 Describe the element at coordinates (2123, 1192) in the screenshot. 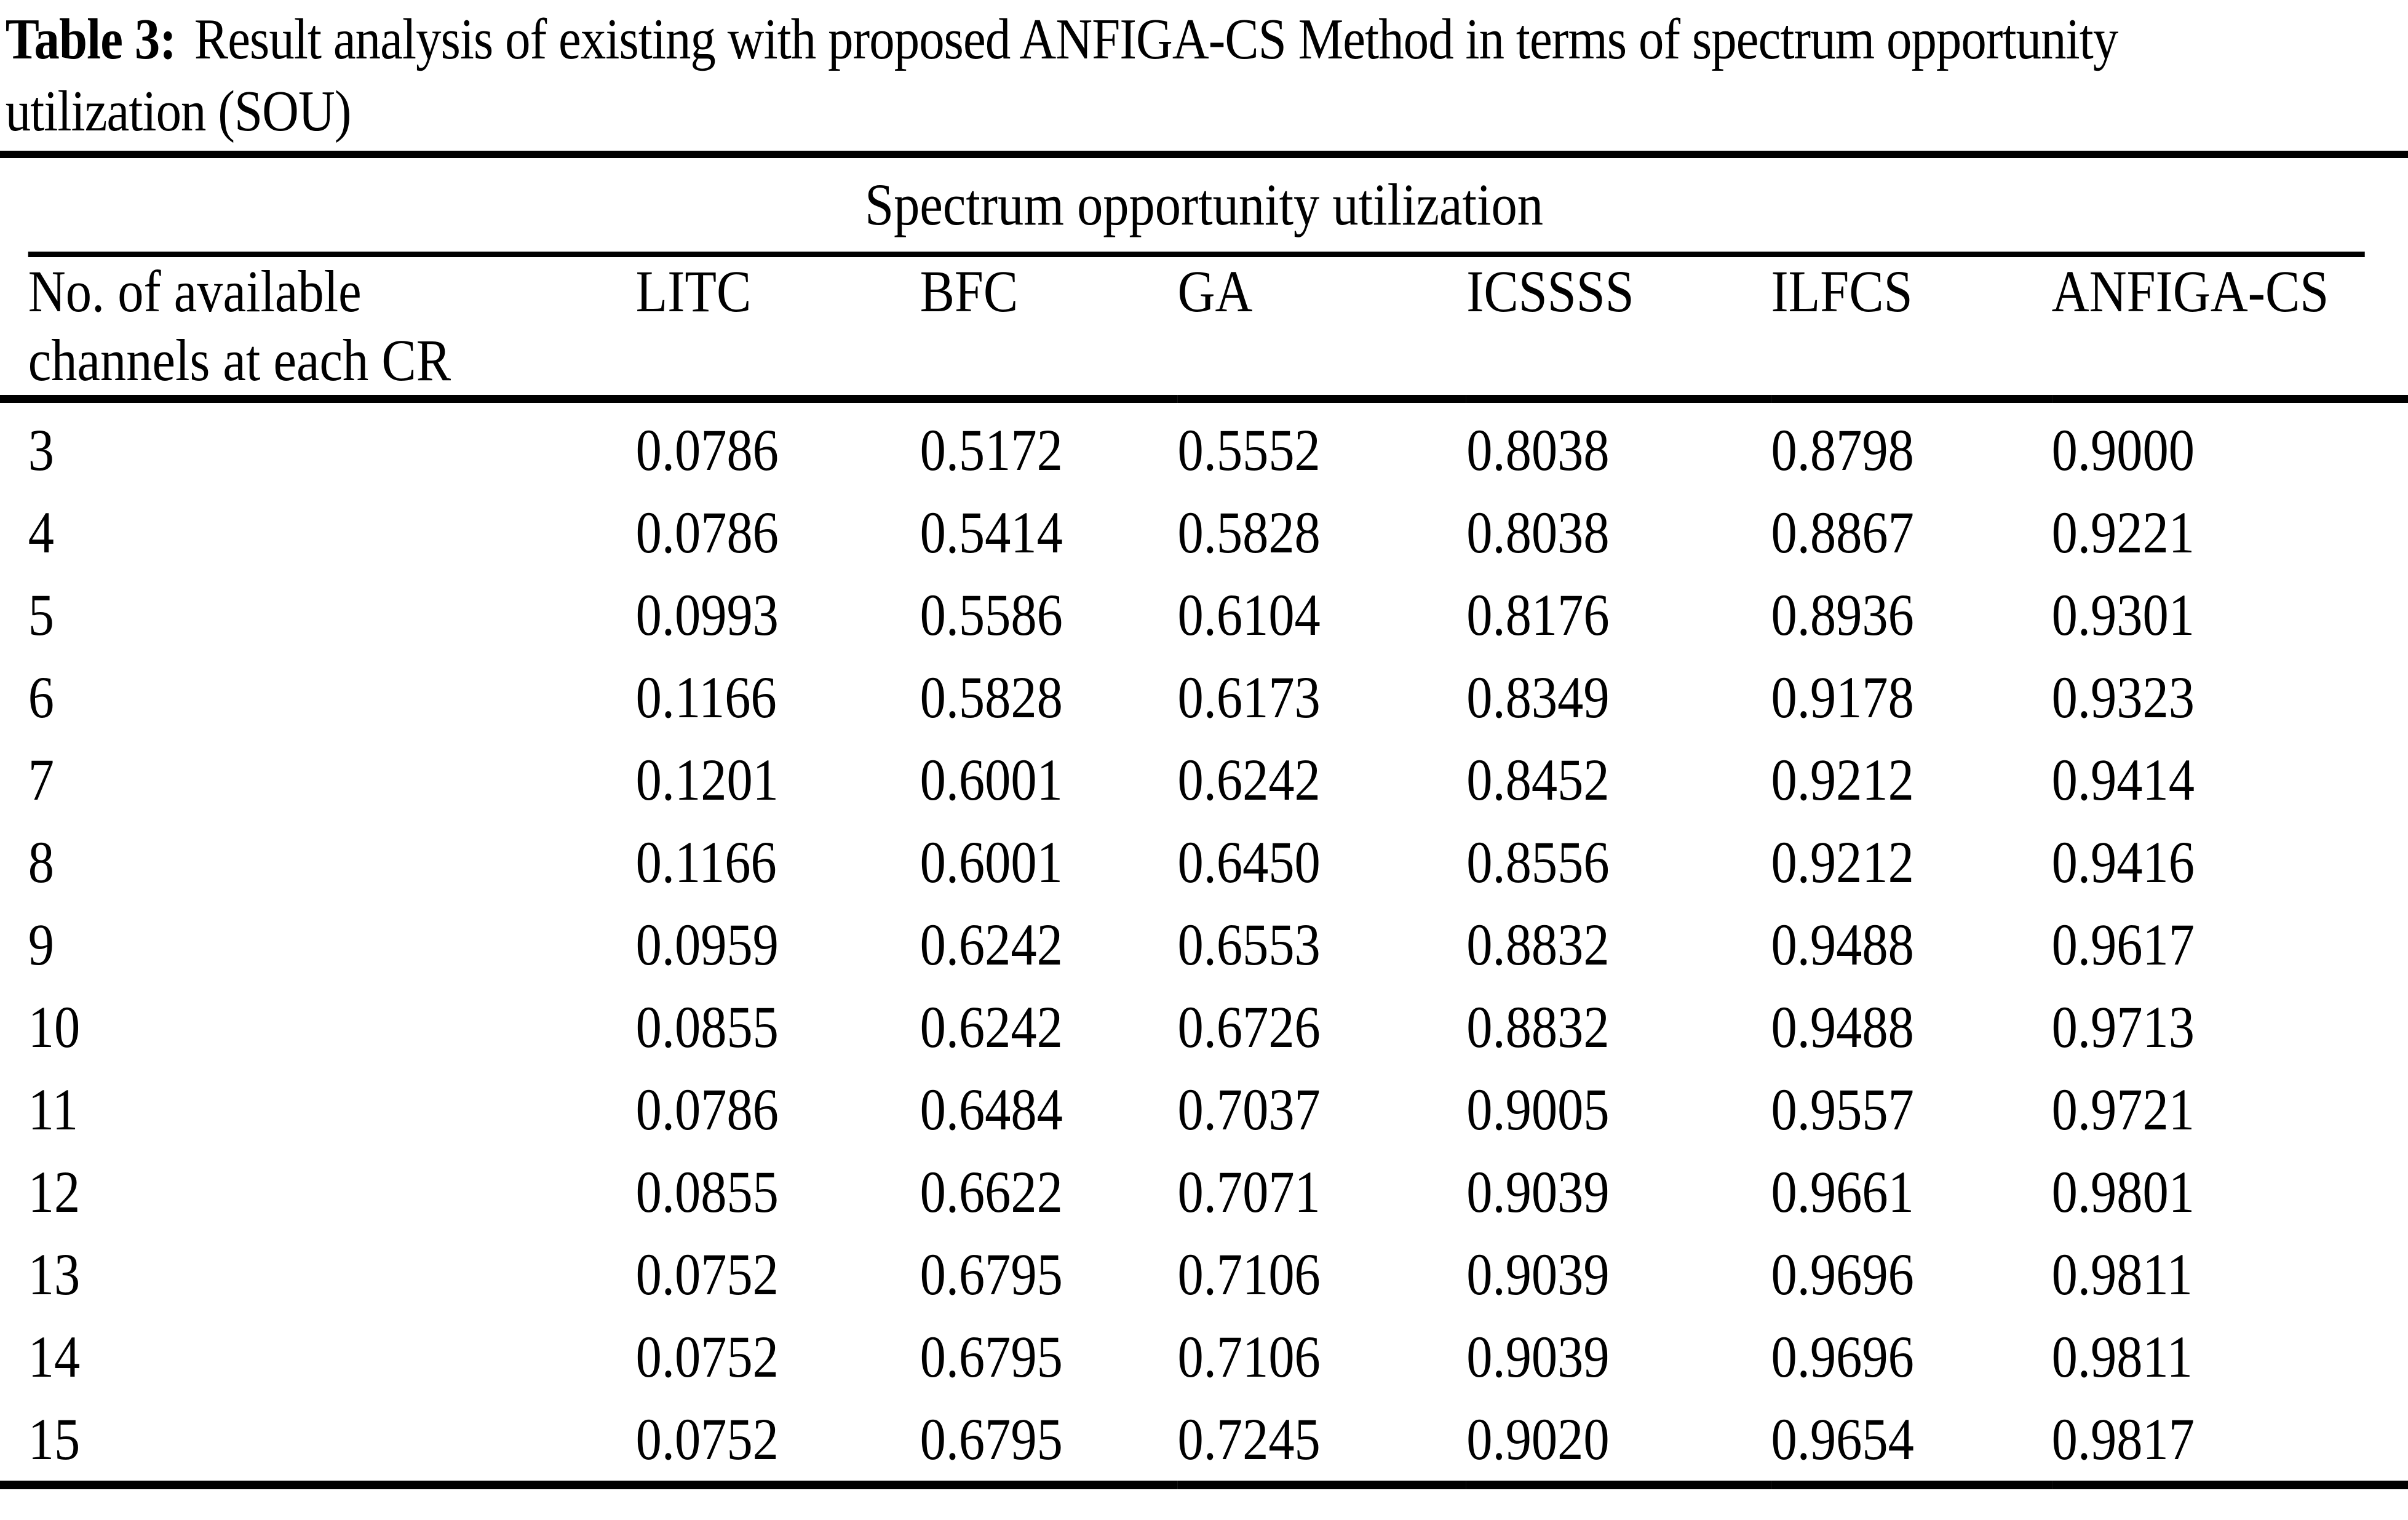

I see `value-cell: 0.9801` at that location.